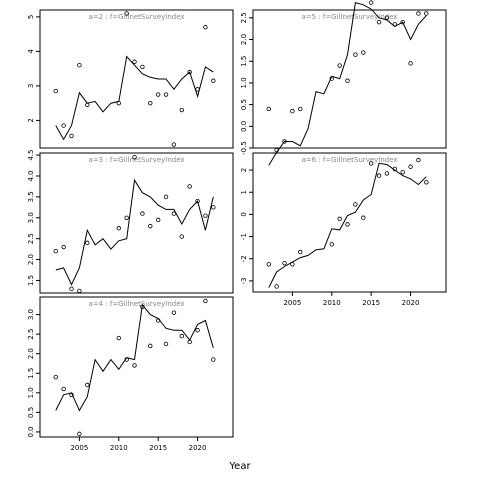 This screenshot has height=480, width=480. I want to click on y-tick-label: 2.5, so click(244, 17).